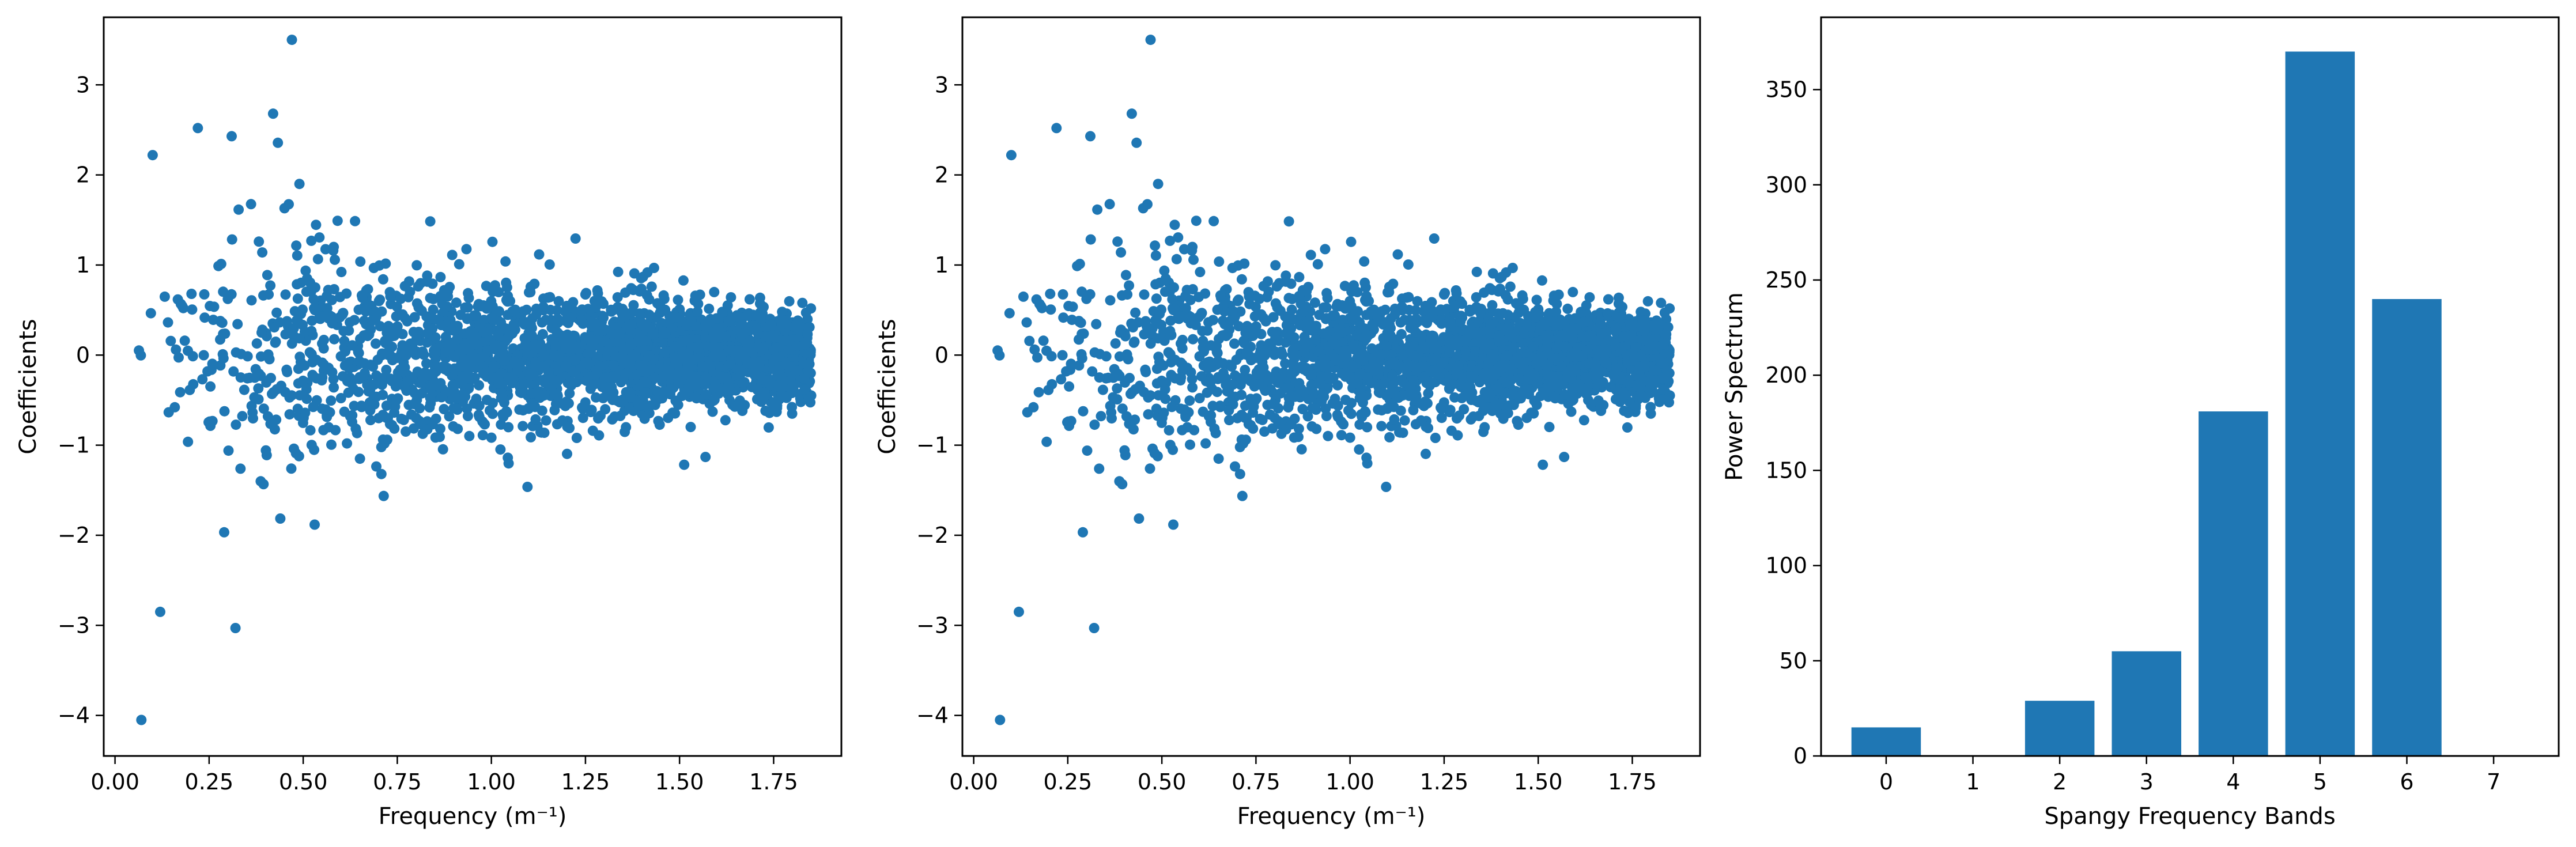 Image resolution: width=2576 pixels, height=847 pixels. I want to click on y-tick-label: 2, so click(83, 175).